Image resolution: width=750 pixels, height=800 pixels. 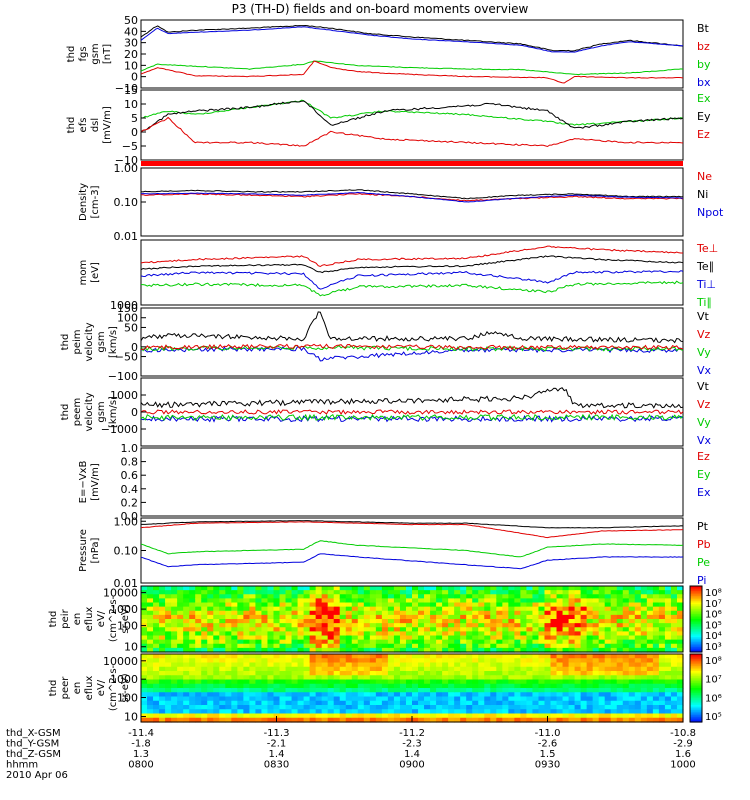 I want to click on y-axis-label: Pressure, so click(x=83, y=550).